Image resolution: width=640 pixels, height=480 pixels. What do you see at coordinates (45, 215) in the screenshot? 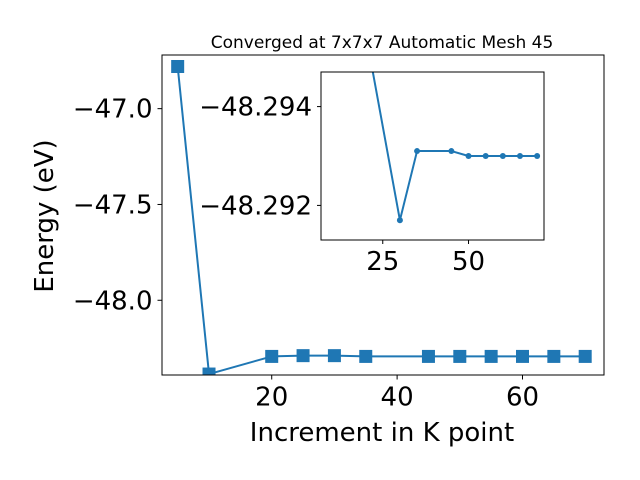
I see `y-axis-label: Energy (eV)` at bounding box center [45, 215].